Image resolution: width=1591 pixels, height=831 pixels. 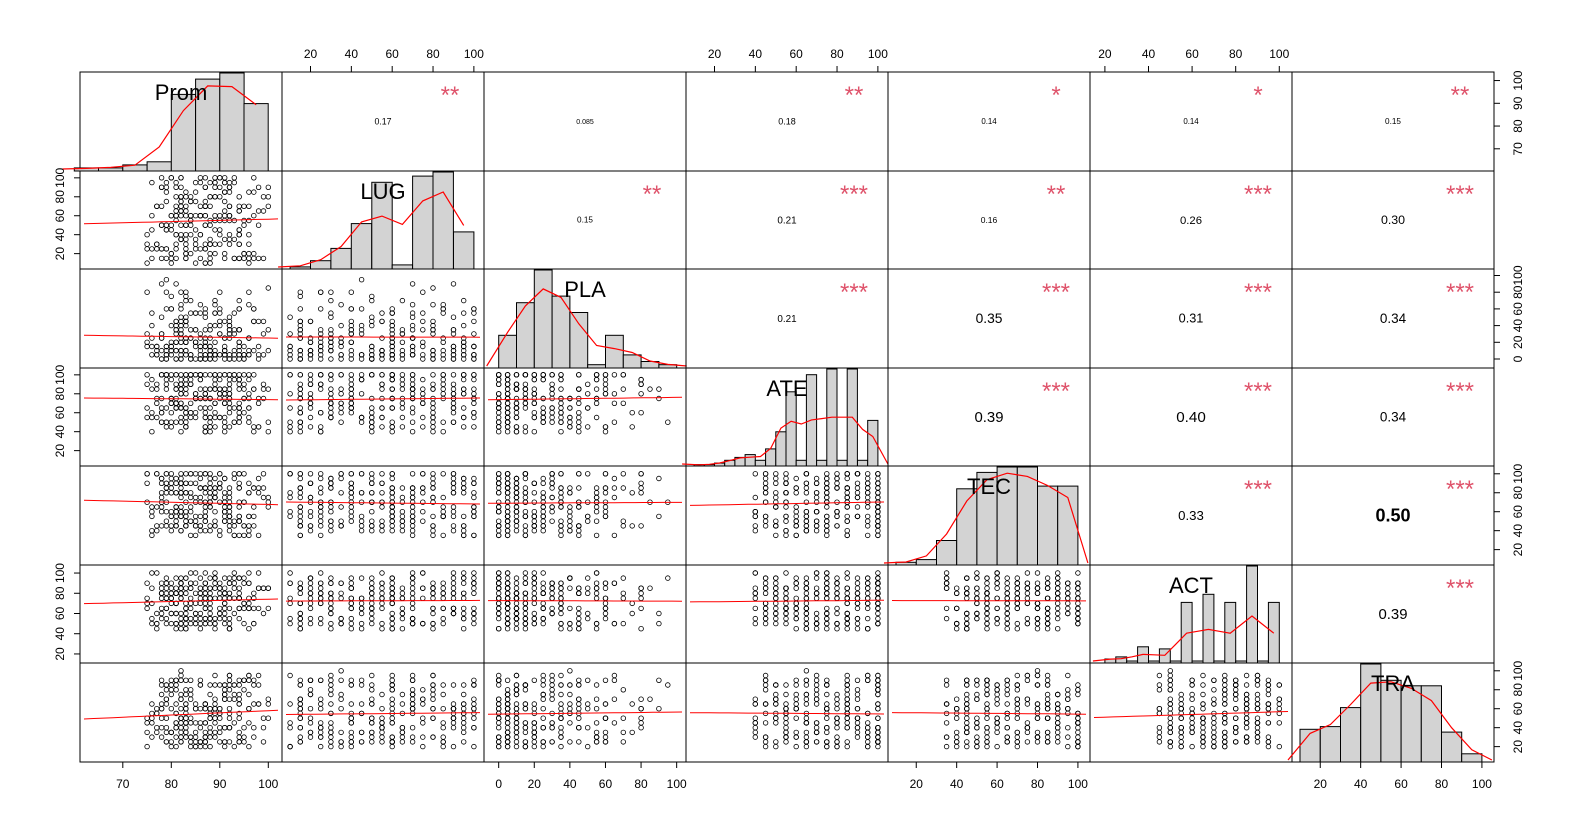 I want to click on histogram-bar, so click(x=1048, y=525).